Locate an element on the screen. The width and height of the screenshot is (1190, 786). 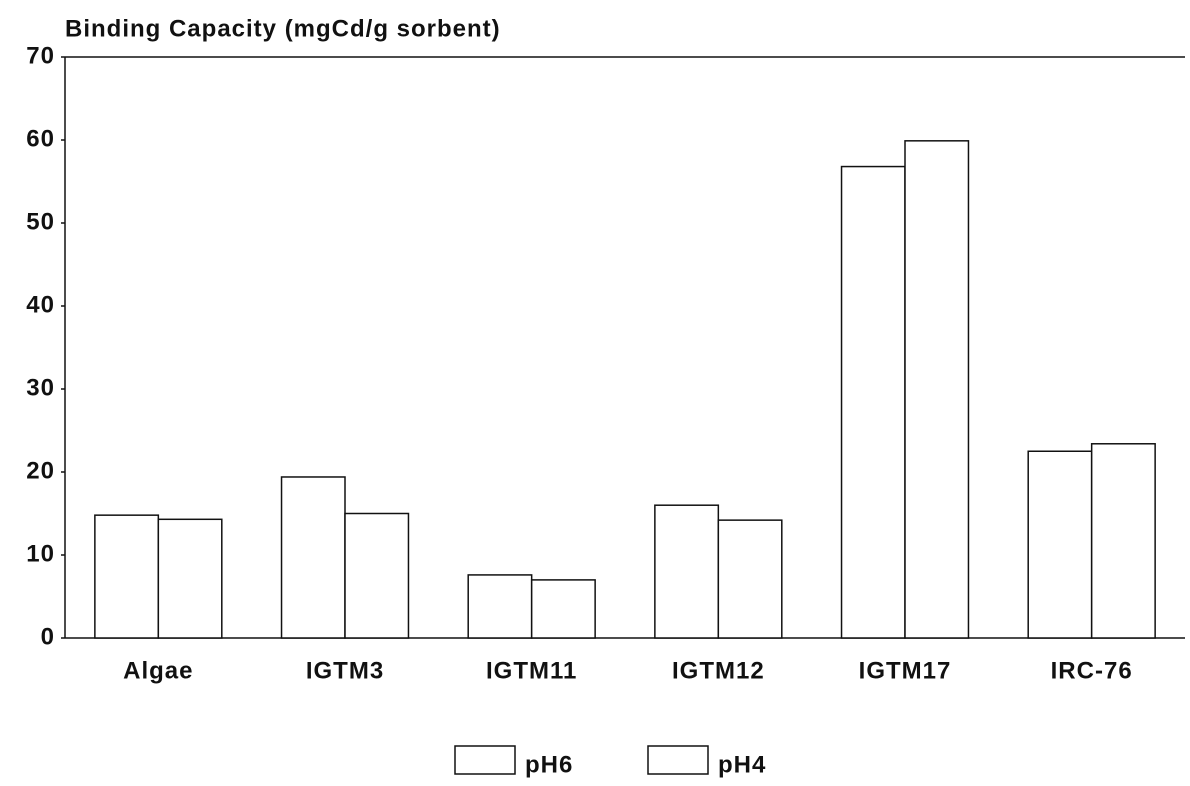
y-tick-label: 10 is located at coordinates (40, 553).